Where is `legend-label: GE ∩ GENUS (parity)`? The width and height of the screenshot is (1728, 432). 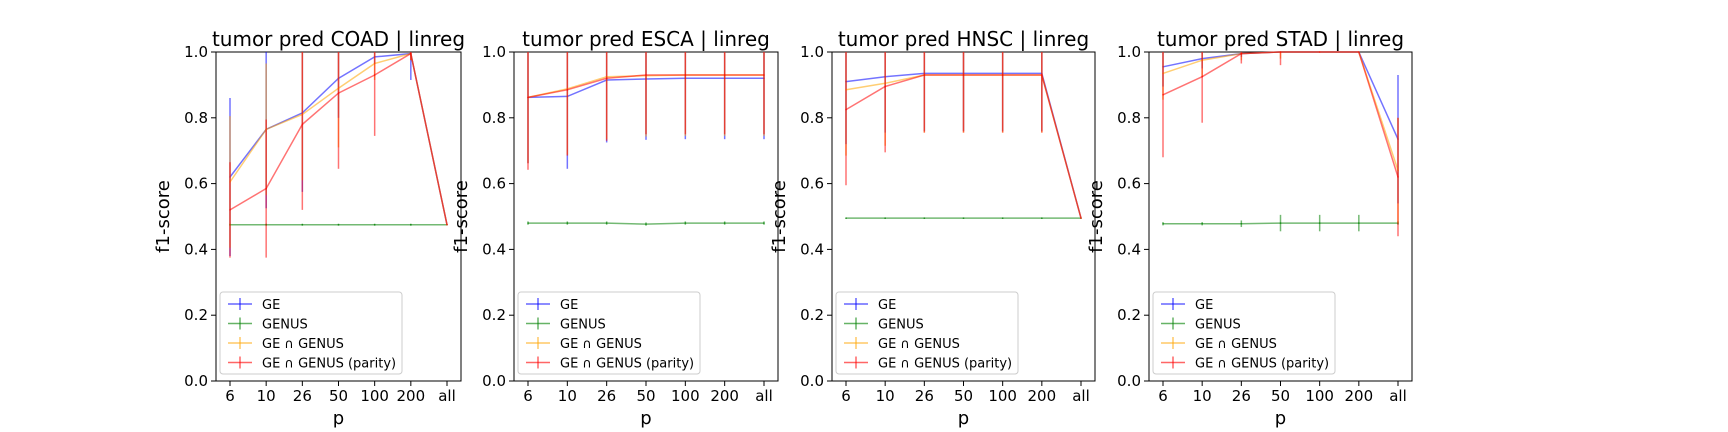 legend-label: GE ∩ GENUS (parity) is located at coordinates (627, 364).